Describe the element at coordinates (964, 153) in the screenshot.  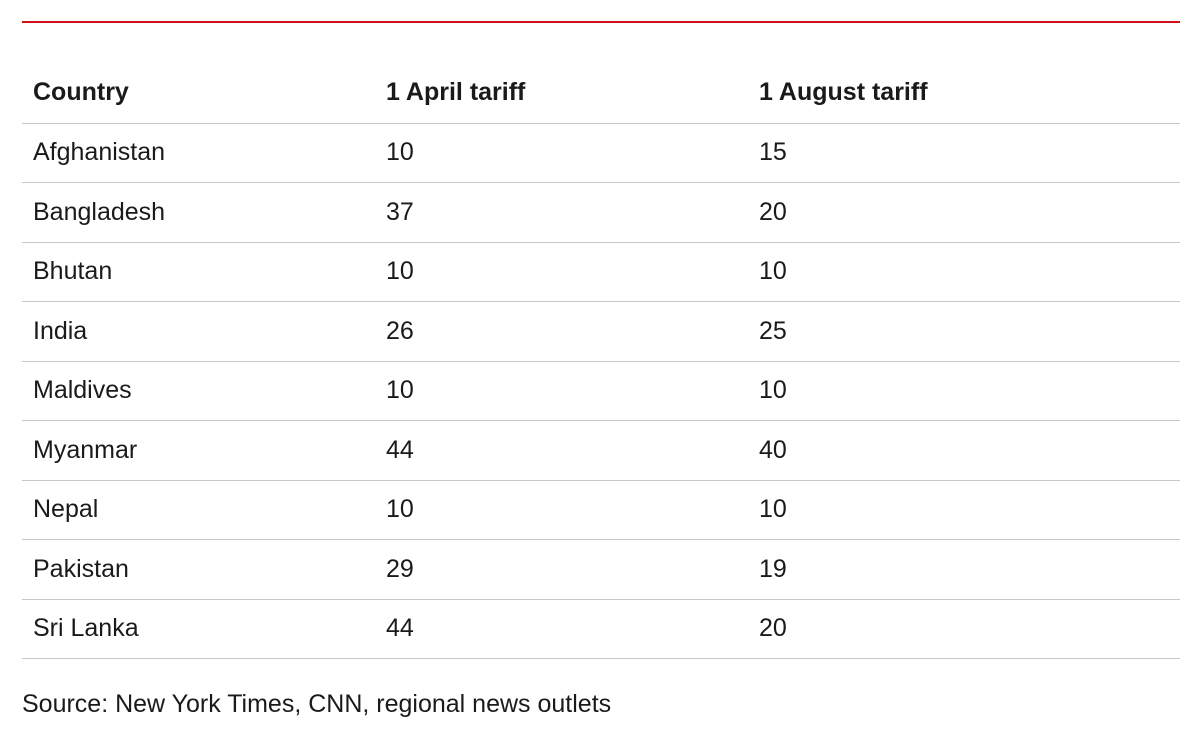
I see `august-tariff-cell: 15` at that location.